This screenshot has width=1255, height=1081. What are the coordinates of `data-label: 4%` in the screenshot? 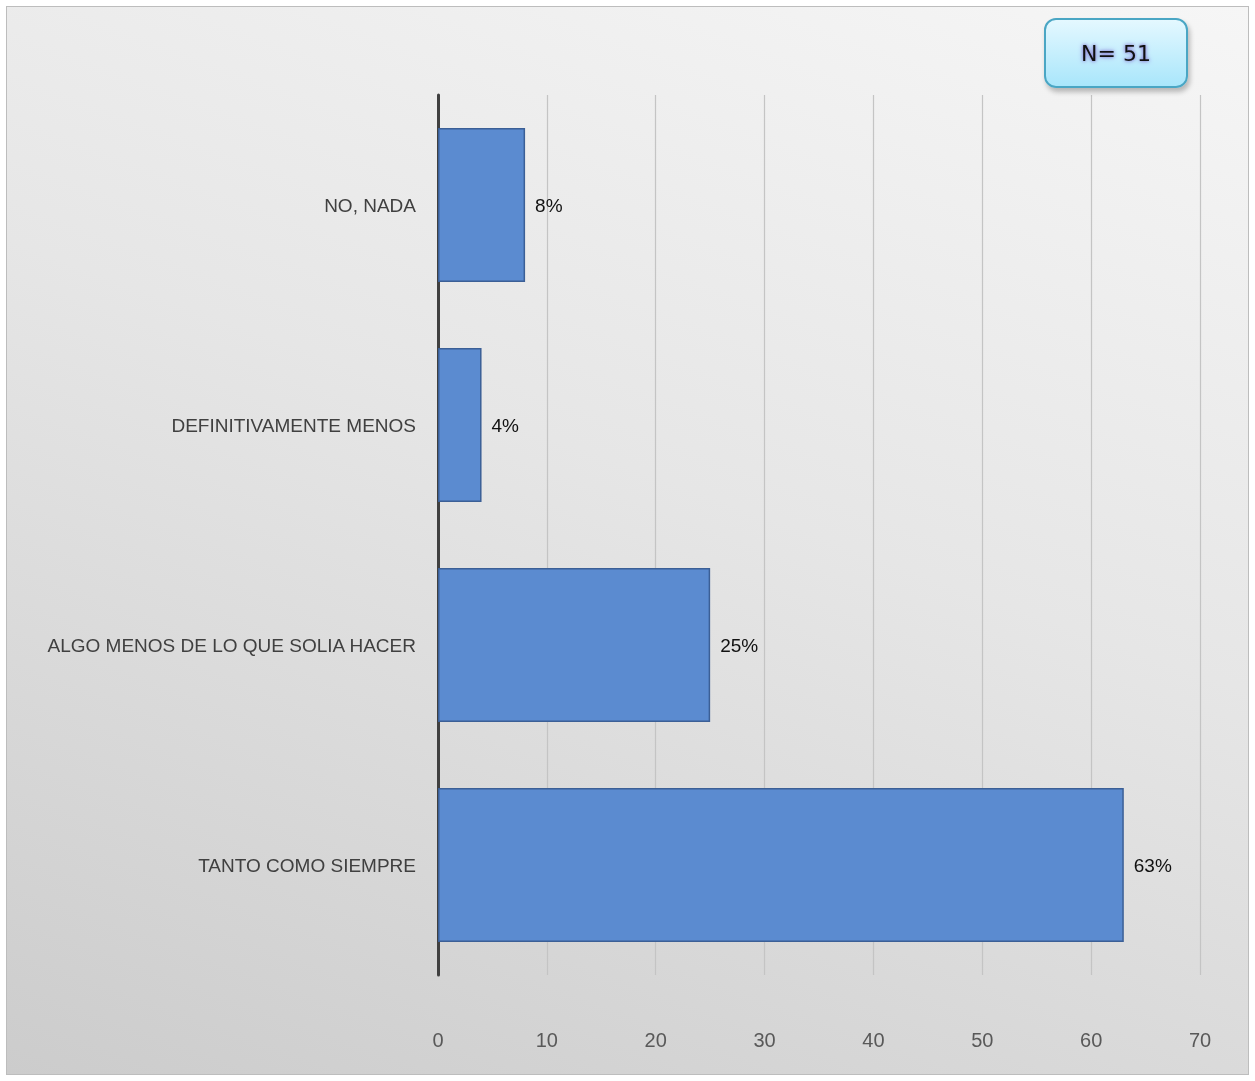 It's located at (505, 425).